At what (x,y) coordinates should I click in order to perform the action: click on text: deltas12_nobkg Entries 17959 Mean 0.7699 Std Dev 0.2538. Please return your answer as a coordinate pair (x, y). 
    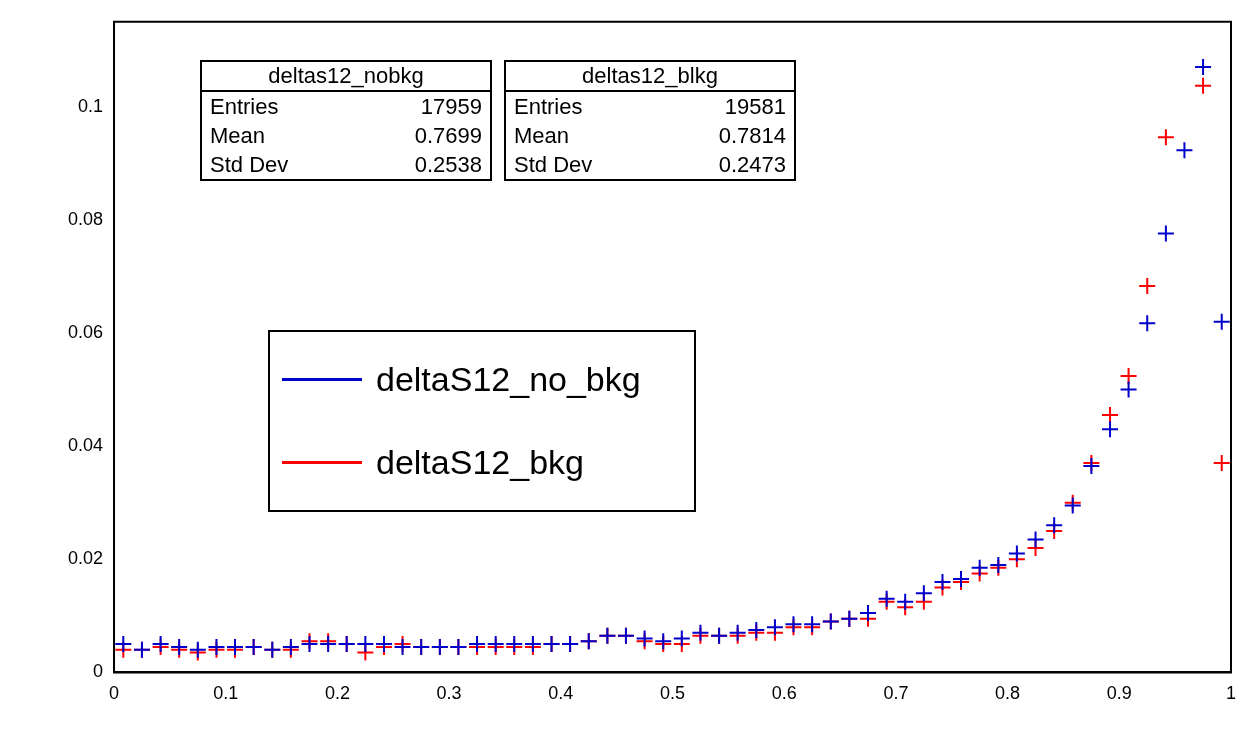
    Looking at the image, I should click on (346, 120).